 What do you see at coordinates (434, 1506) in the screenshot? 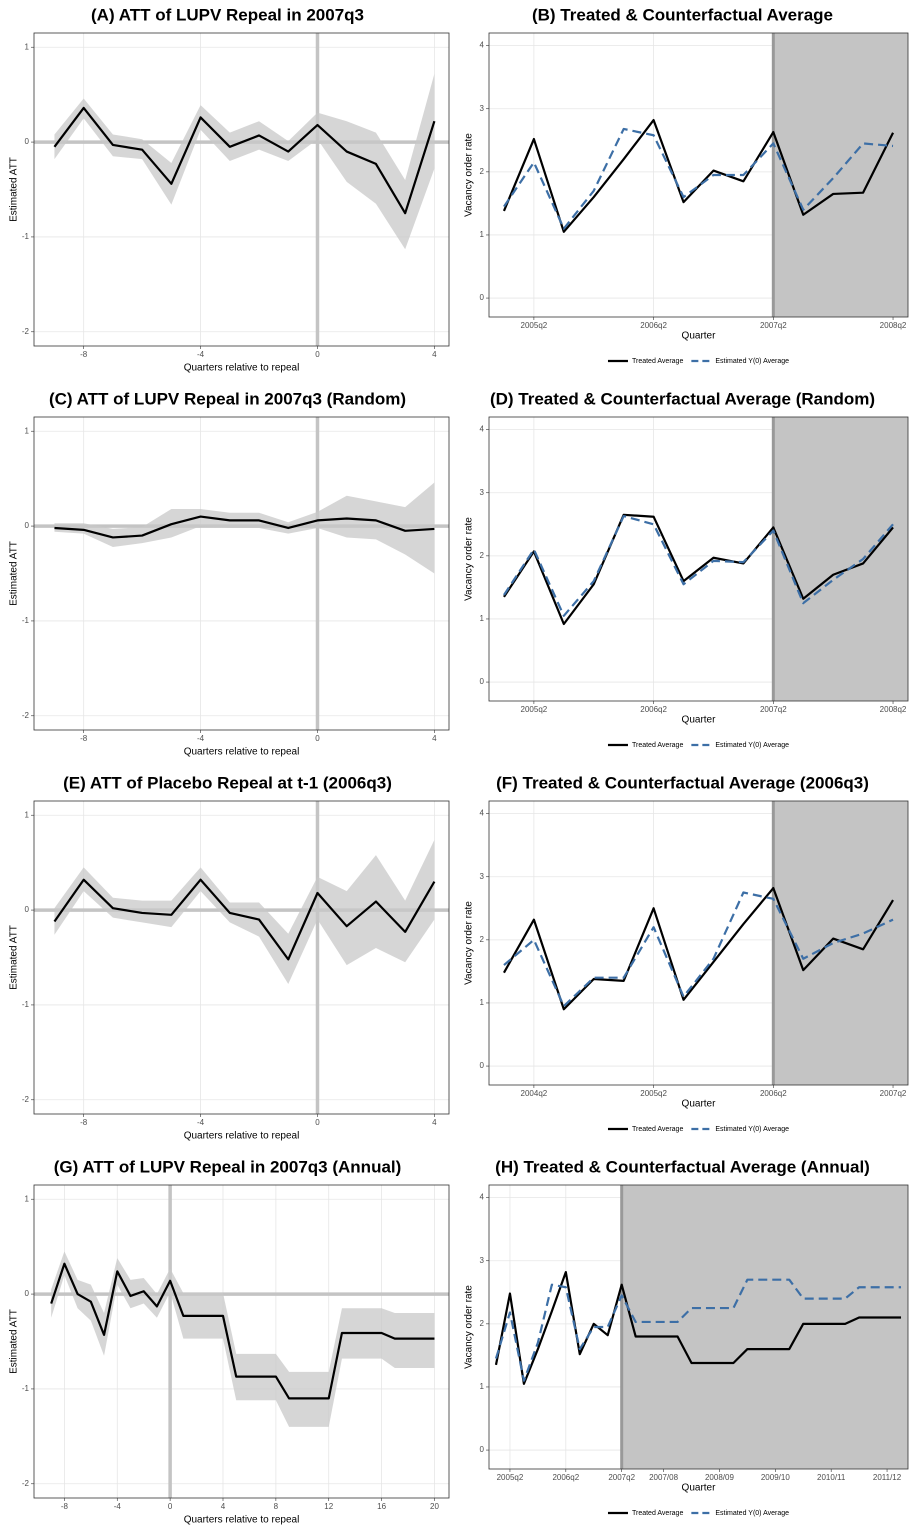
I see `x-tick-label: 20` at bounding box center [434, 1506].